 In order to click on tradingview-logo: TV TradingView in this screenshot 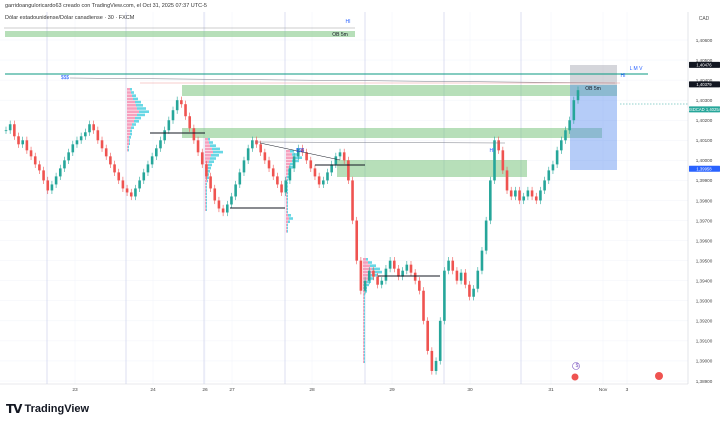, I will do `click(47, 409)`.